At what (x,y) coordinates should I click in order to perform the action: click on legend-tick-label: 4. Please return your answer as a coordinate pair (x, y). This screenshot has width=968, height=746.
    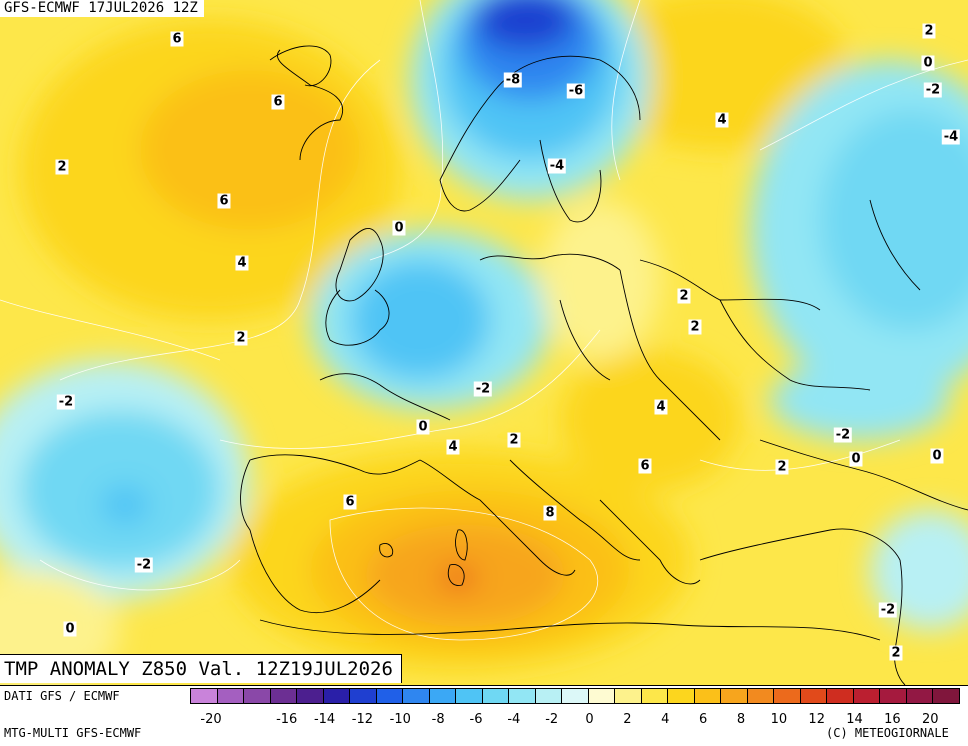
    Looking at the image, I should click on (665, 719).